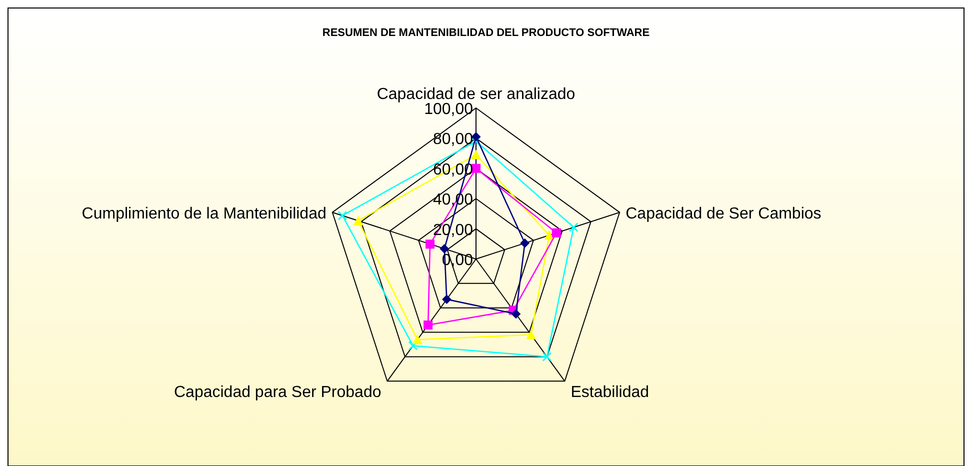 This screenshot has height=466, width=972. Describe the element at coordinates (204, 213) in the screenshot. I see `spoke-label: Cumplimiento de la Mantenibilidad` at that location.